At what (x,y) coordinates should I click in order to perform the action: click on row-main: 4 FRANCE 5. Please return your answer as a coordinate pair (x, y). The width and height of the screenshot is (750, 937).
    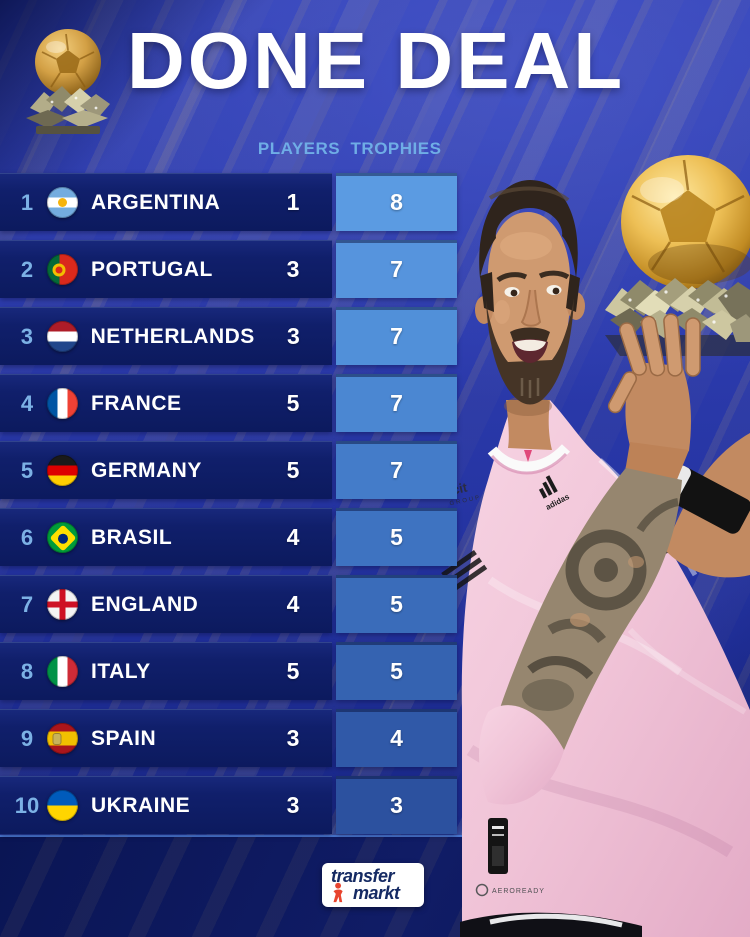
    Looking at the image, I should click on (166, 403).